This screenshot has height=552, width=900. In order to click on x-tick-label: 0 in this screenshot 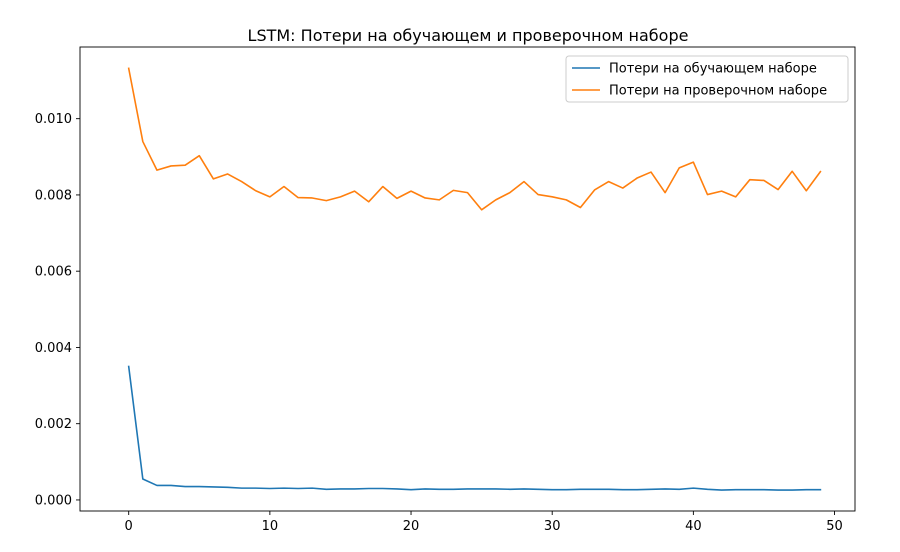, I will do `click(129, 526)`.